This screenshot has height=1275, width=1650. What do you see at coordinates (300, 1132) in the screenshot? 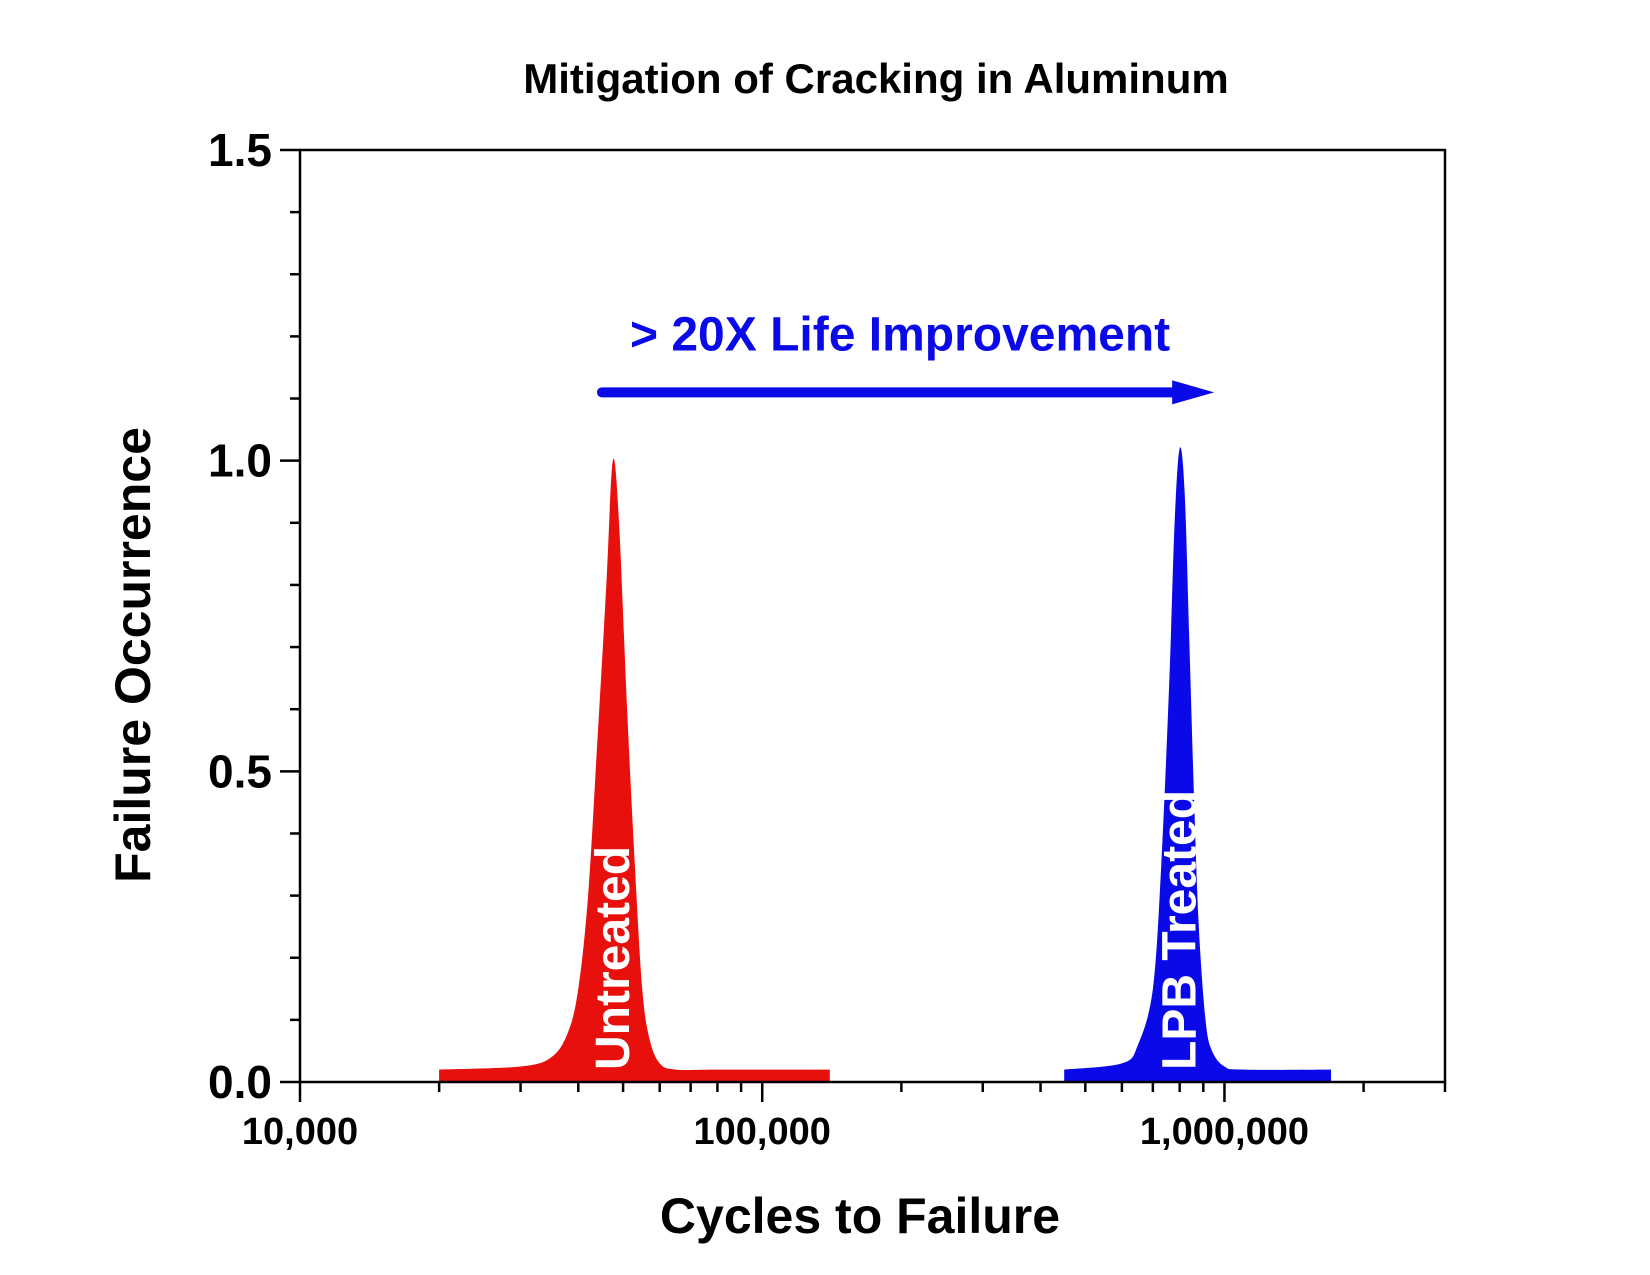
I see `x-tick-label: 10,000` at bounding box center [300, 1132].